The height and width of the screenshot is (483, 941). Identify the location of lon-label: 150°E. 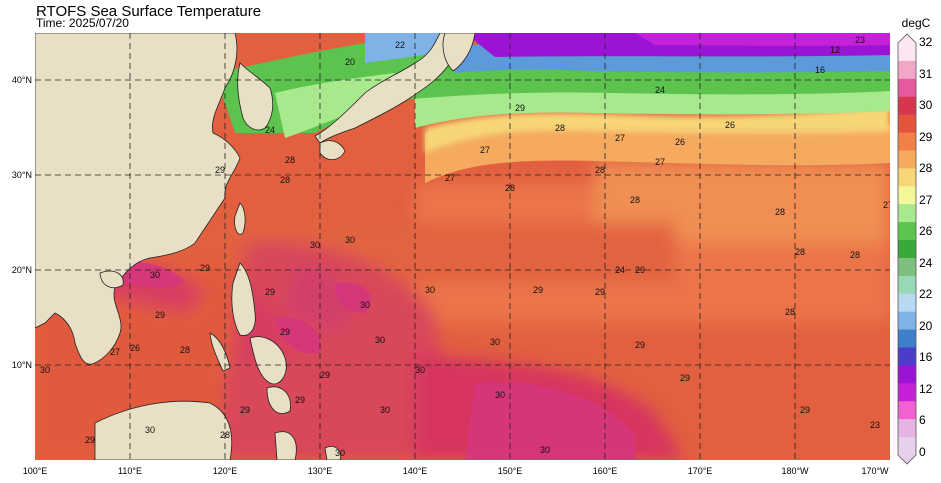
(510, 471).